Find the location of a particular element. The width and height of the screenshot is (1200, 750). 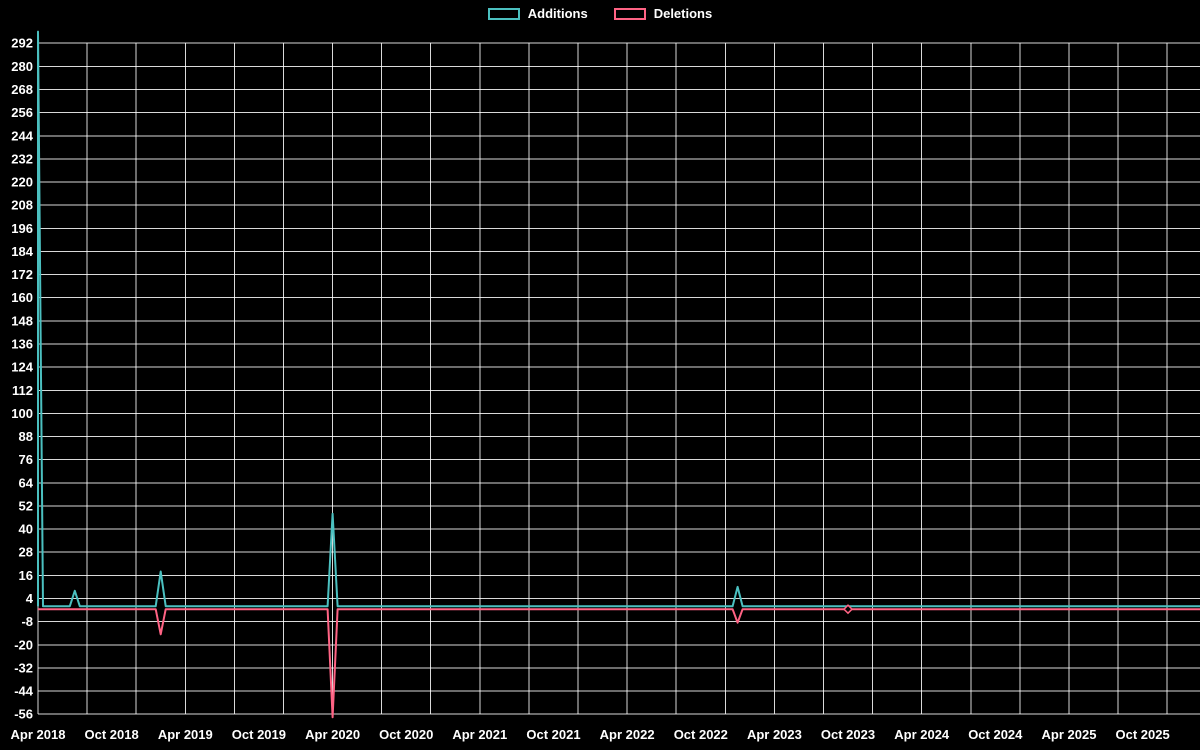

y-tick-label: 52 is located at coordinates (26, 506).